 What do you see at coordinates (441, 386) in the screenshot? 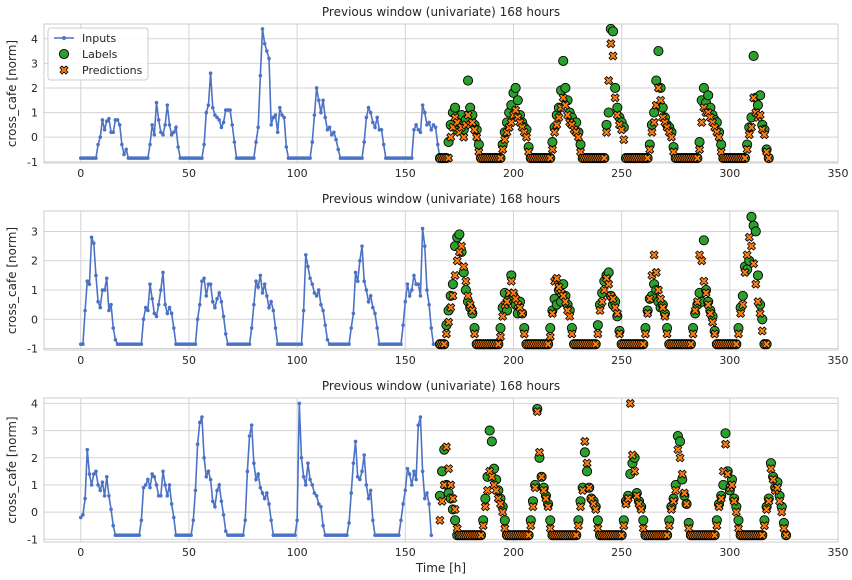
I see `chart-title: Previous window (univariate) 168 hours` at bounding box center [441, 386].